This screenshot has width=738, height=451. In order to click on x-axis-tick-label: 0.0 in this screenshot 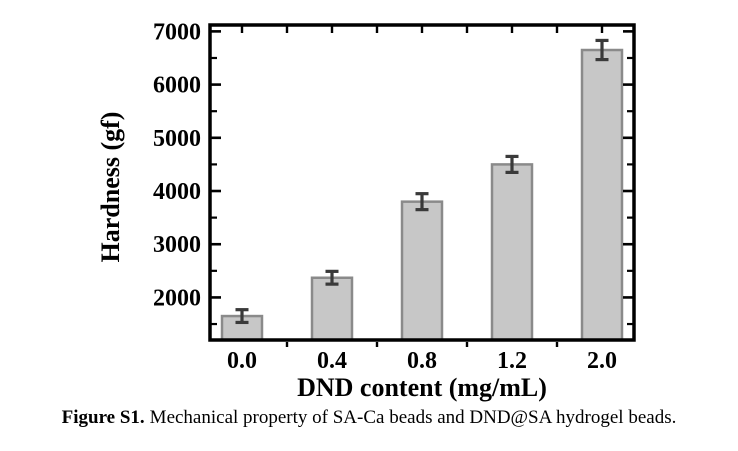, I will do `click(242, 361)`.